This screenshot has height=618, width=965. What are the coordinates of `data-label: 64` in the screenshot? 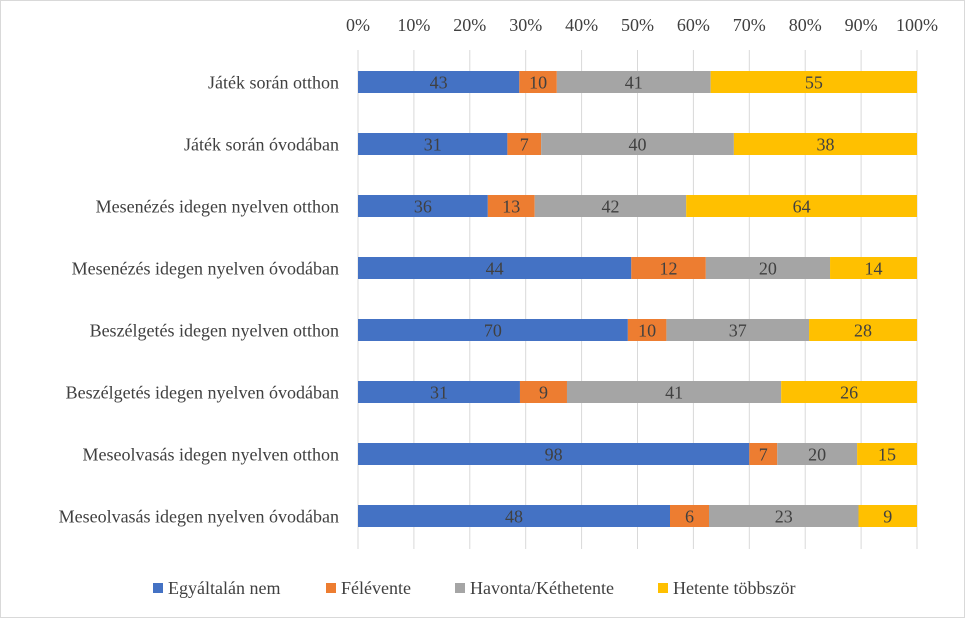 It's located at (802, 207).